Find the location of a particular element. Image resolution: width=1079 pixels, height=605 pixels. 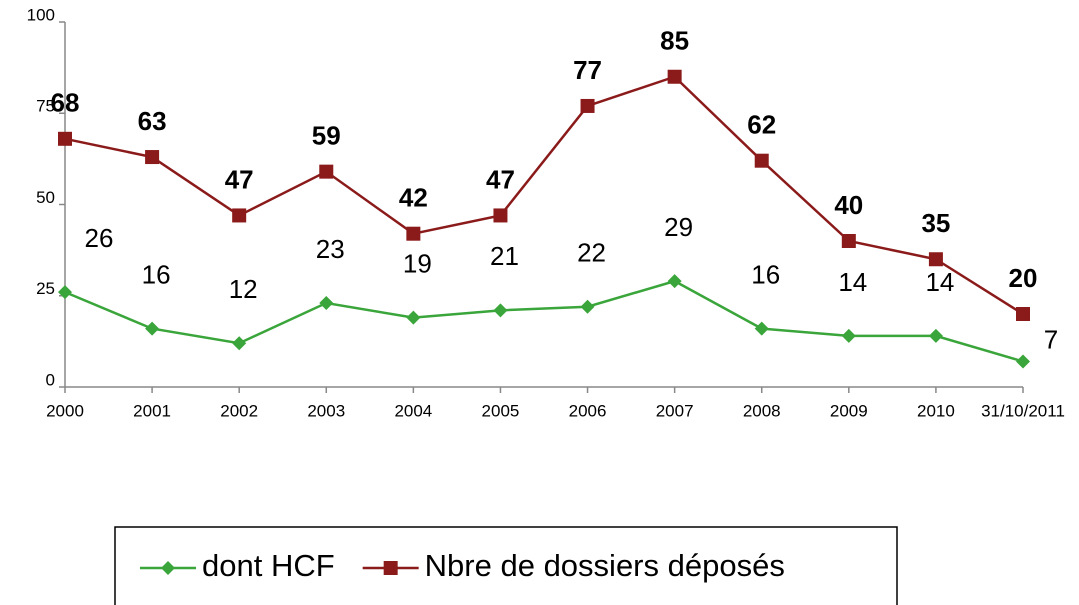

data-label: 77 is located at coordinates (587, 70).